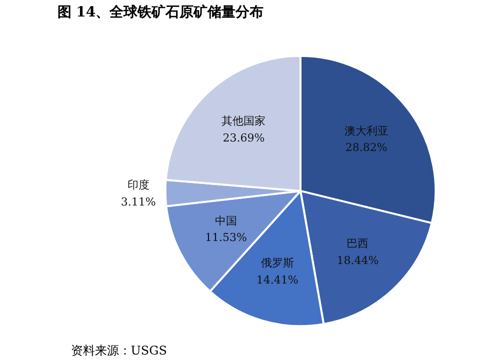 This screenshot has height=362, width=500. What do you see at coordinates (277, 263) in the screenshot?
I see `slice-label: 俄罗斯` at bounding box center [277, 263].